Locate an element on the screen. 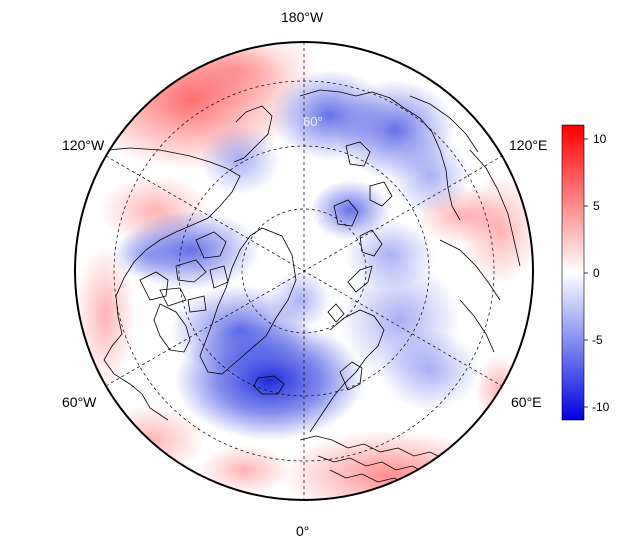 The image size is (625, 552). scandinavia-coastline is located at coordinates (347, 371).